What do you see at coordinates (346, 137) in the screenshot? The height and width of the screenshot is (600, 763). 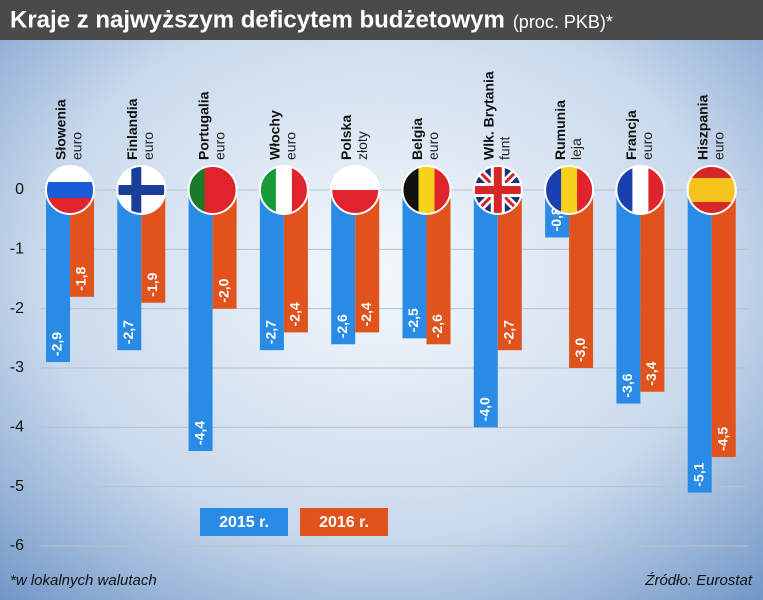 I see `category-label: Polska` at bounding box center [346, 137].